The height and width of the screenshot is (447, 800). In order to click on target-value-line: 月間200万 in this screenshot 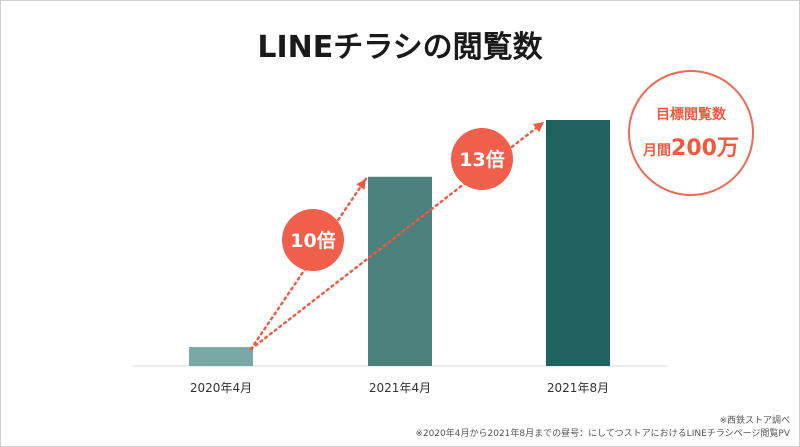, I will do `click(691, 146)`.